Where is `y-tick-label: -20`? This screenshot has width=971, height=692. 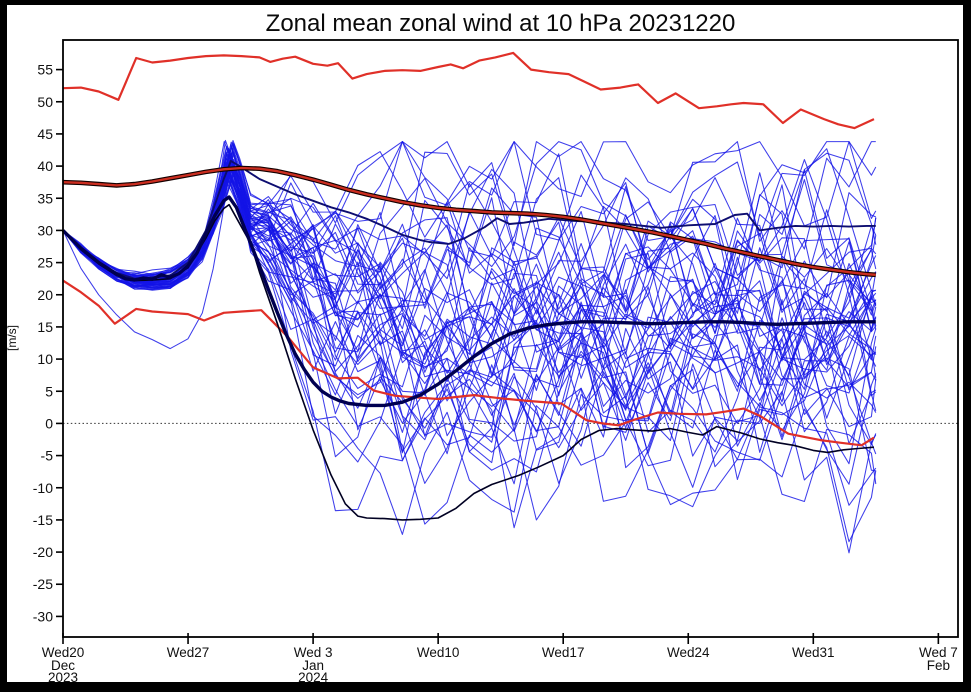 y-tick-label: -20 is located at coordinates (43, 552).